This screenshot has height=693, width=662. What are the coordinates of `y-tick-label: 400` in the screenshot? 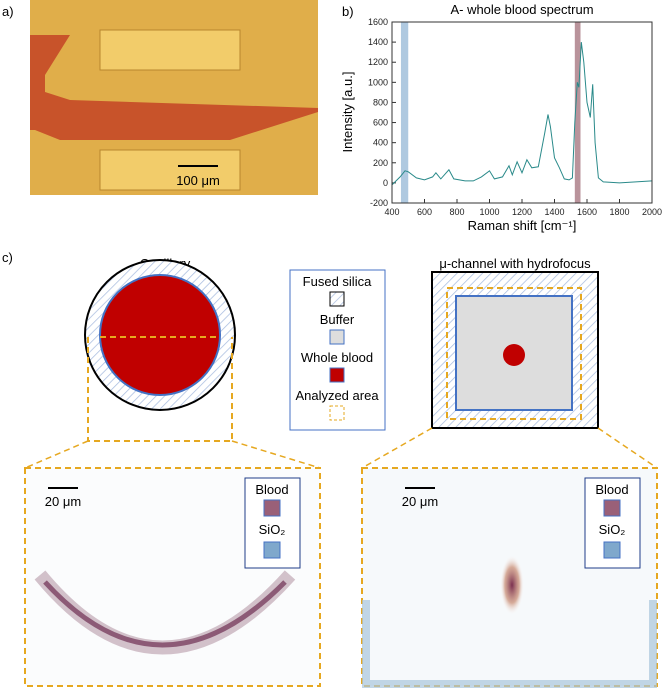 It's located at (380, 143).